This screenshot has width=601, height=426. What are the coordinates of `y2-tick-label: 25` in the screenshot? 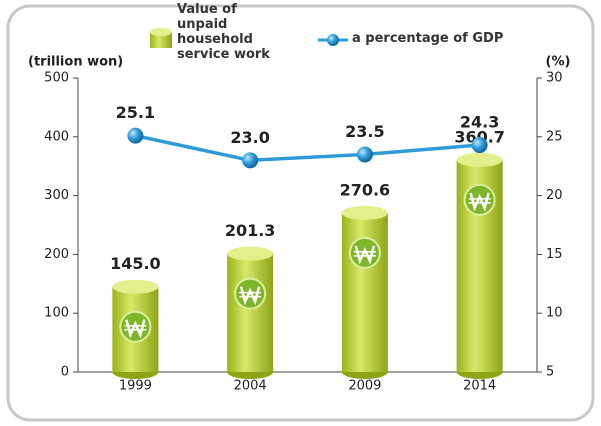 It's located at (554, 136).